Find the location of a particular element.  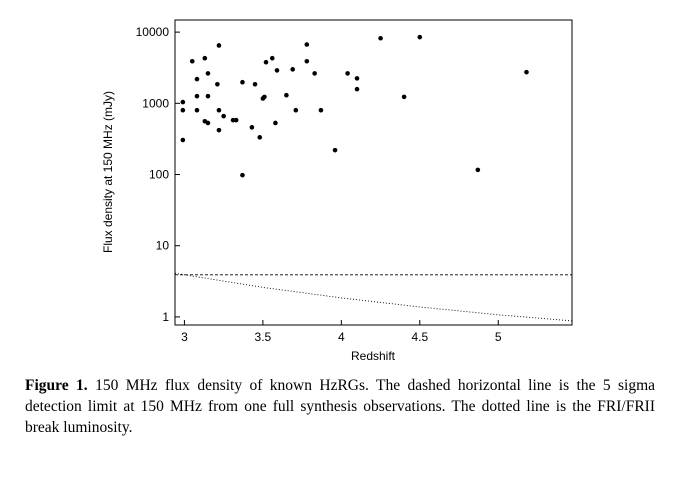

y-tick-label: 1 is located at coordinates (165, 317).